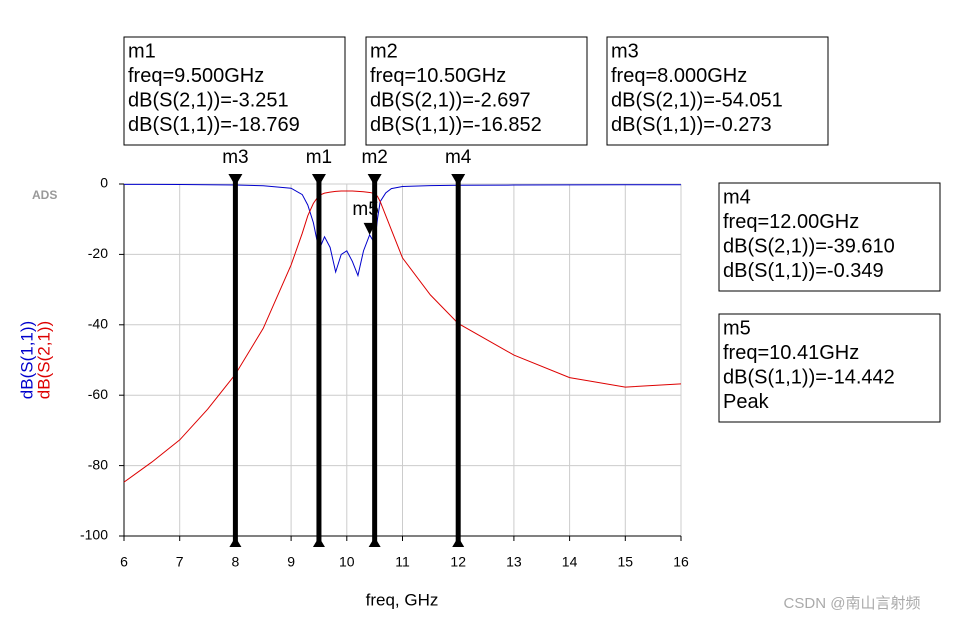 The width and height of the screenshot is (953, 623). I want to click on marker-label: m1, so click(319, 157).